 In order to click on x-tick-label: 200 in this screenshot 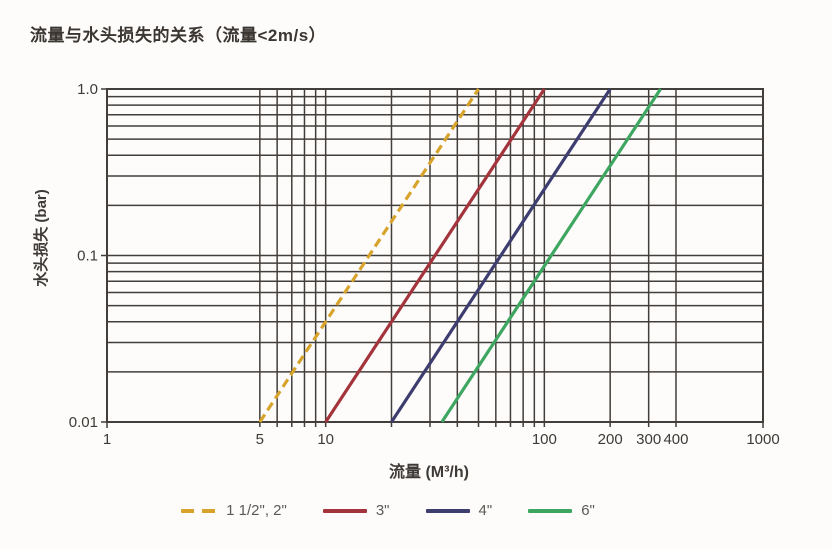, I will do `click(610, 439)`.